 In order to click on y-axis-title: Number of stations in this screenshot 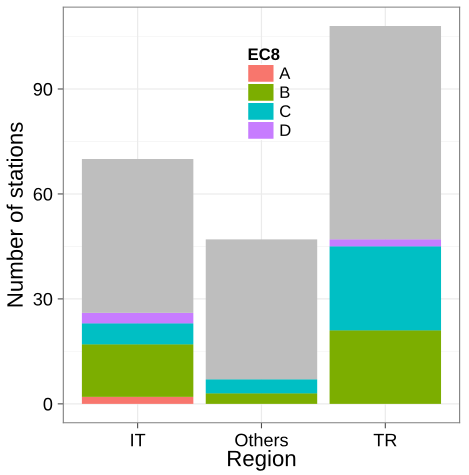, I will do `click(14, 214)`.